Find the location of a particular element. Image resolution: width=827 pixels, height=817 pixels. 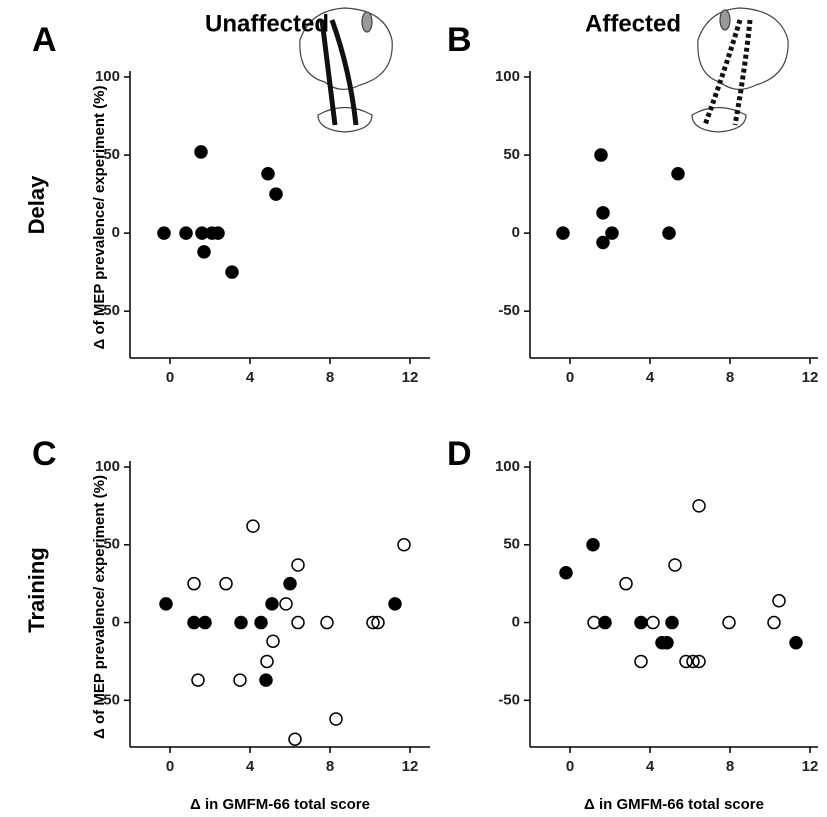

panel-title: Affected is located at coordinates (633, 23).